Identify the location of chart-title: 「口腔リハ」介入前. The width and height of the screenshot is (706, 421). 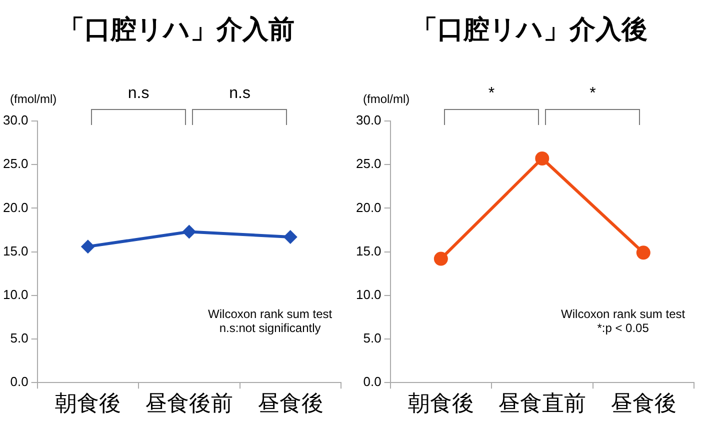
(177, 30).